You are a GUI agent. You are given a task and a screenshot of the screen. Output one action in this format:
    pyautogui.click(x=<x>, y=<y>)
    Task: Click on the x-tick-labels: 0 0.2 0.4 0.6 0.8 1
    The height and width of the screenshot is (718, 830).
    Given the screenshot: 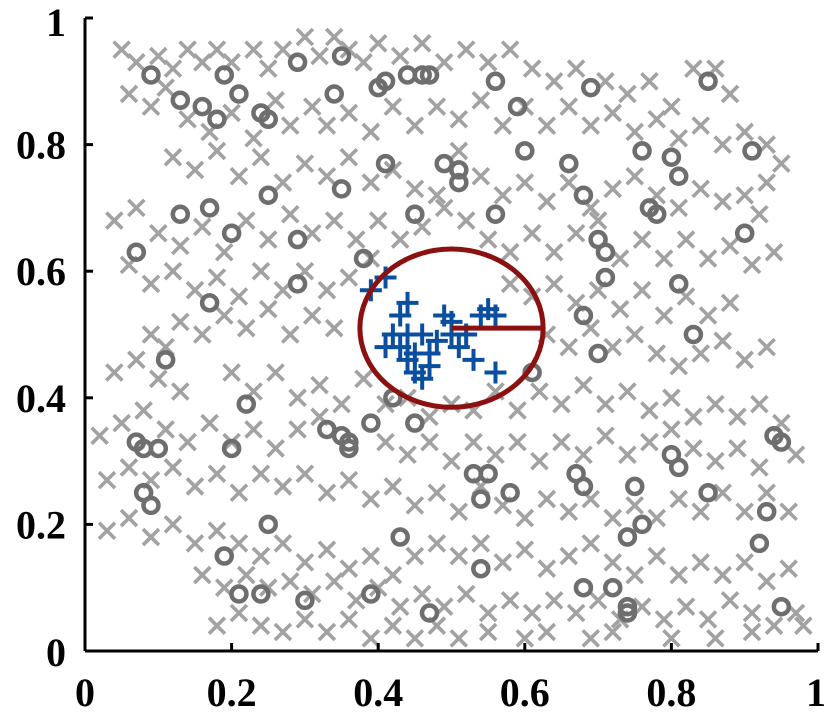 What is the action you would take?
    pyautogui.click(x=450, y=692)
    